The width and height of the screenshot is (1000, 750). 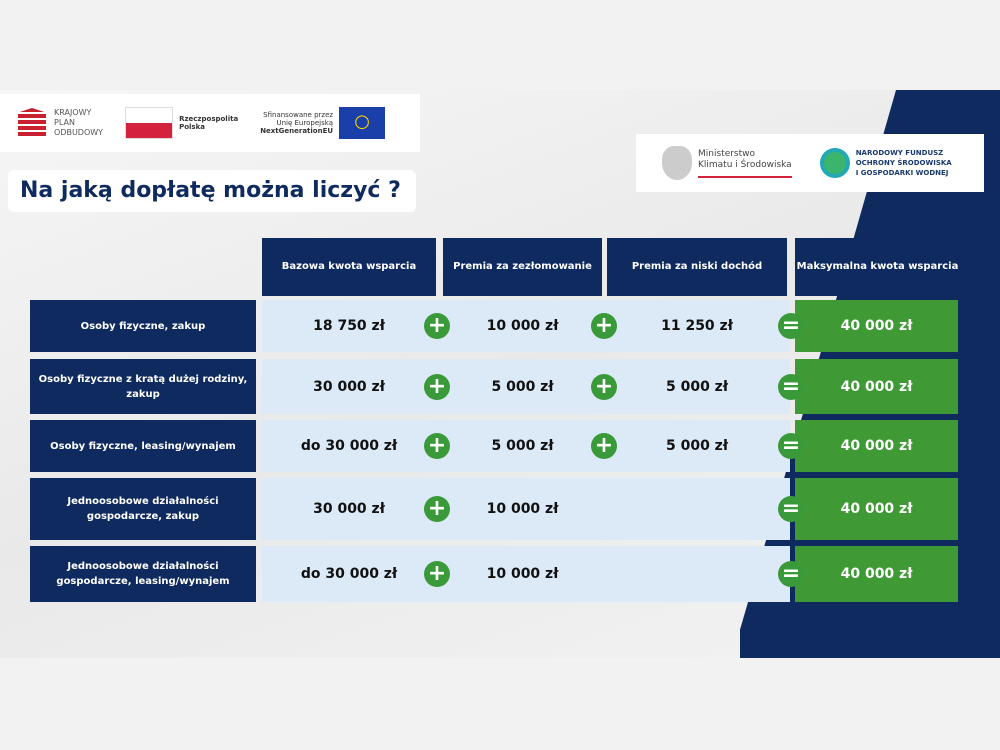 I want to click on column-header: Premia za zezłomowanie, so click(x=522, y=267).